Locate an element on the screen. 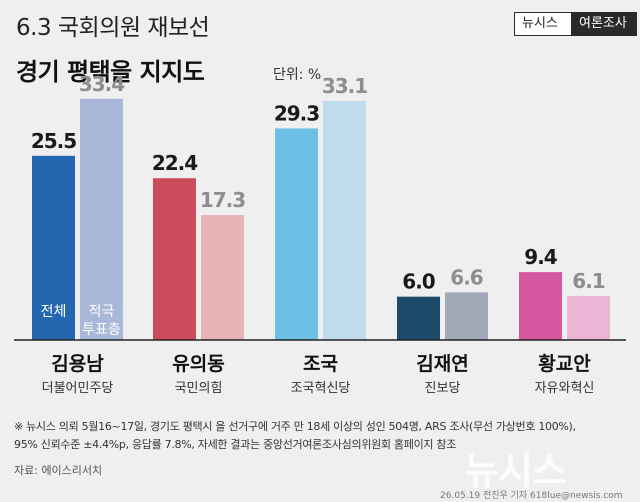  party-label: 더불어민주당 is located at coordinates (78, 388).